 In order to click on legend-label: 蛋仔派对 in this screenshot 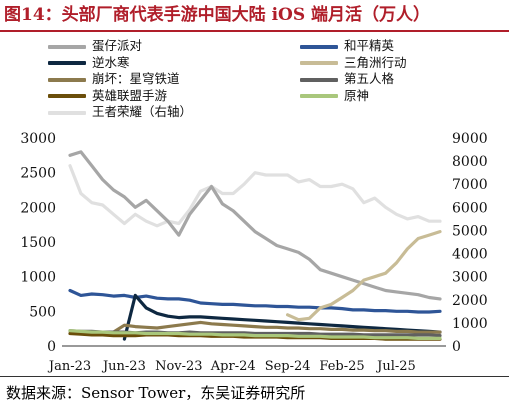, I will do `click(117, 45)`.